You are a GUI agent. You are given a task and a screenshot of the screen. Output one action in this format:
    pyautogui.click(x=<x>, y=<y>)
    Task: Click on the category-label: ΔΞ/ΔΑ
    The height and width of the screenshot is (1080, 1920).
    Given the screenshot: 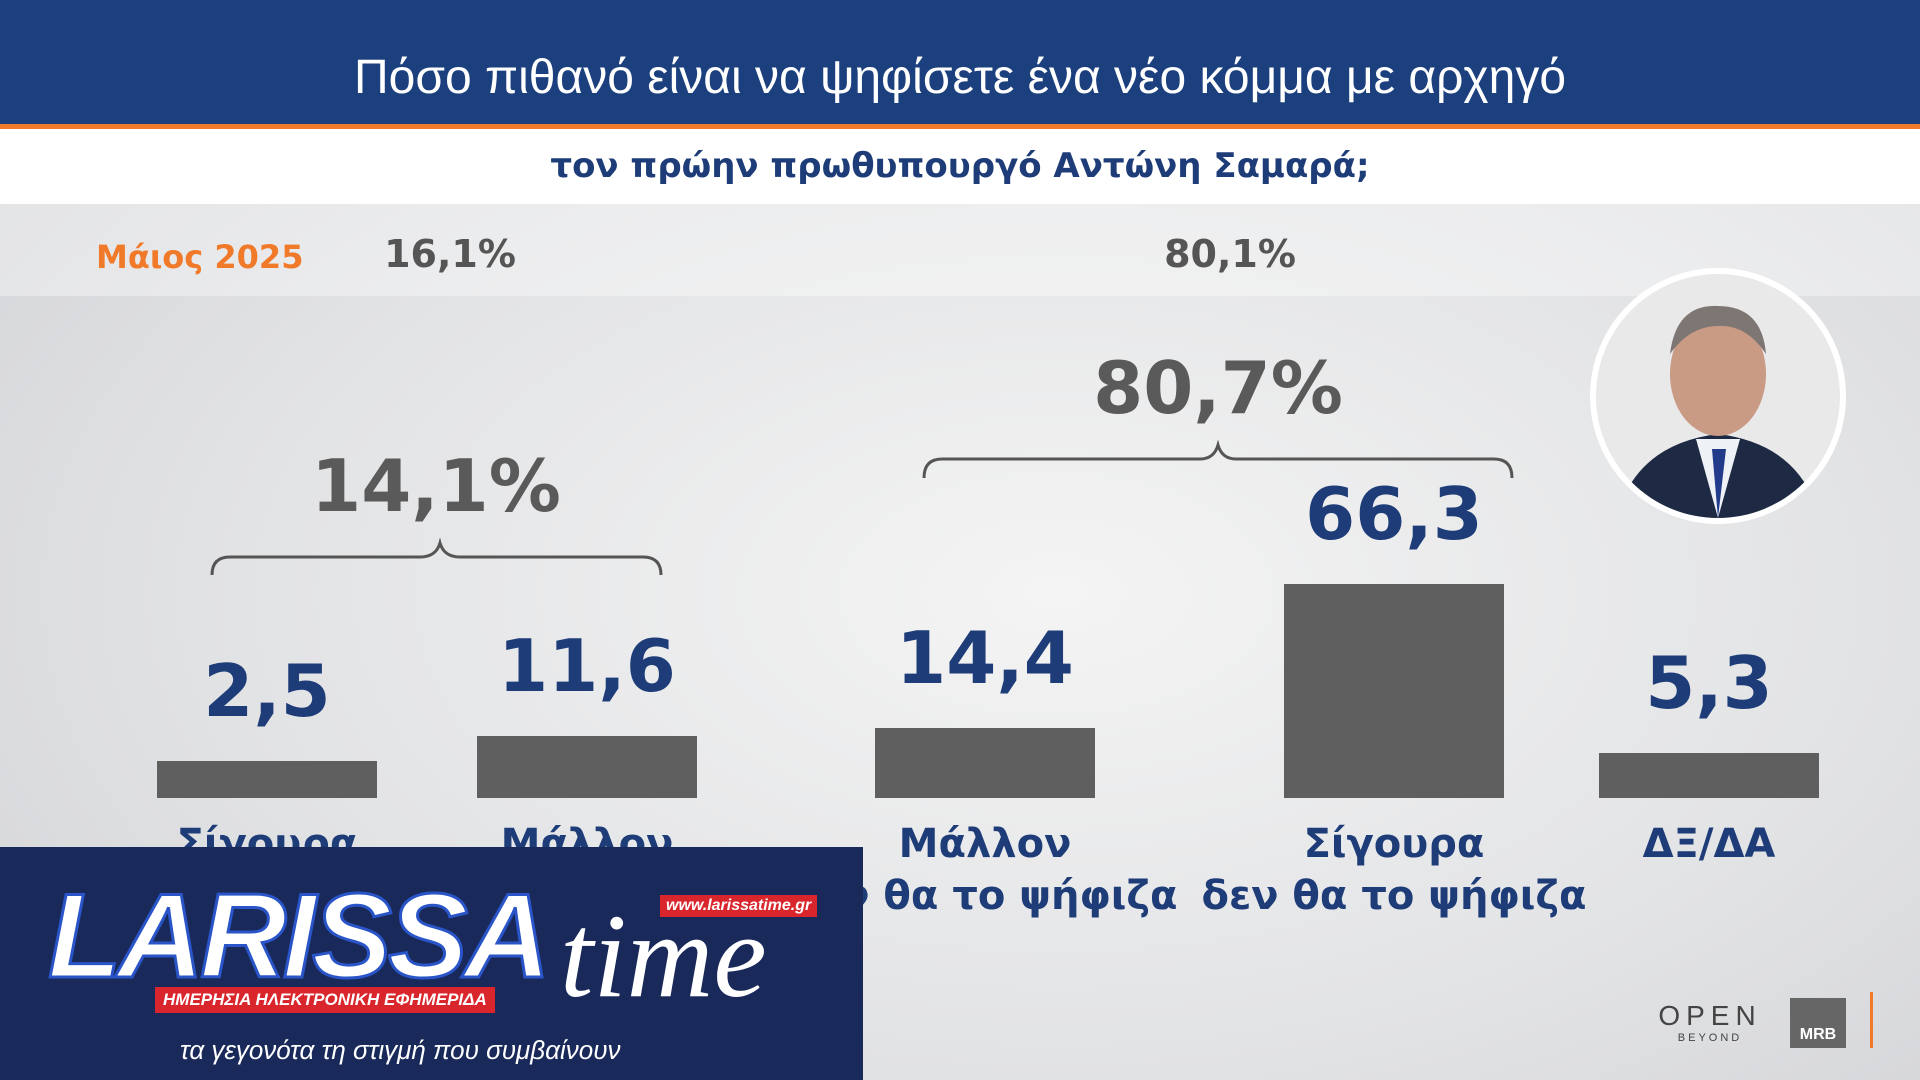 What is the action you would take?
    pyautogui.click(x=1704, y=844)
    